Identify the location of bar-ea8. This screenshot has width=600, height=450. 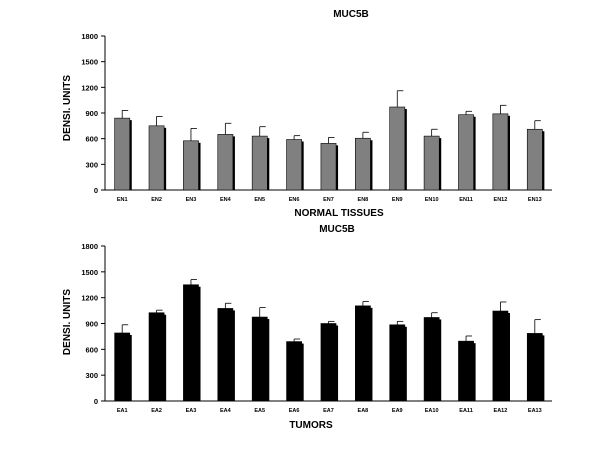
(363, 353).